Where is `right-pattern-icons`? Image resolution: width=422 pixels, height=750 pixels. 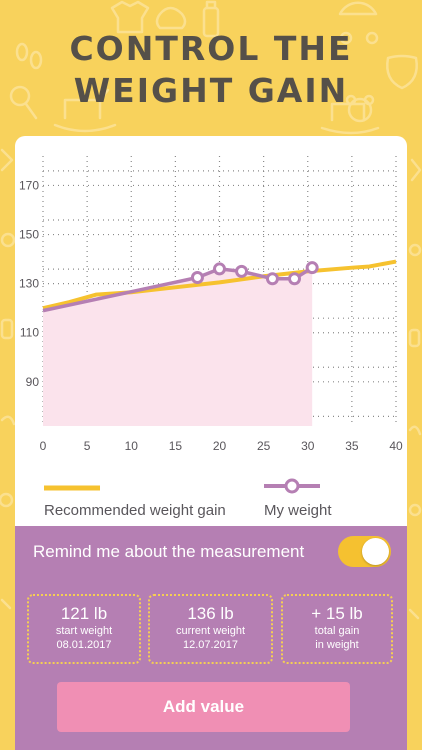 right-pattern-icons is located at coordinates (415, 389).